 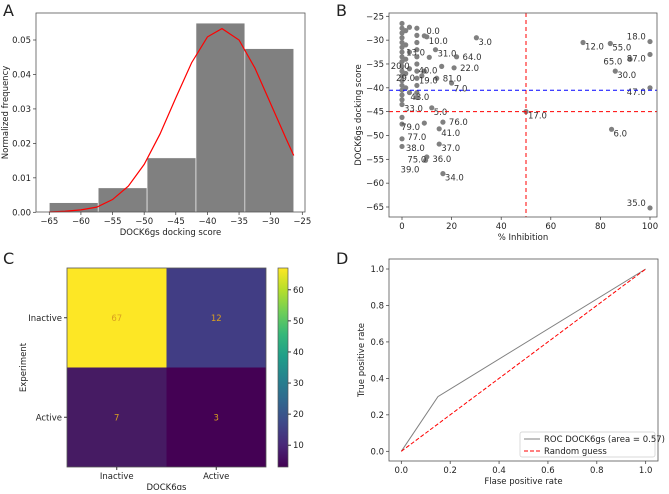 I want to click on panel-a-x-tick-label: −55, so click(x=113, y=222).